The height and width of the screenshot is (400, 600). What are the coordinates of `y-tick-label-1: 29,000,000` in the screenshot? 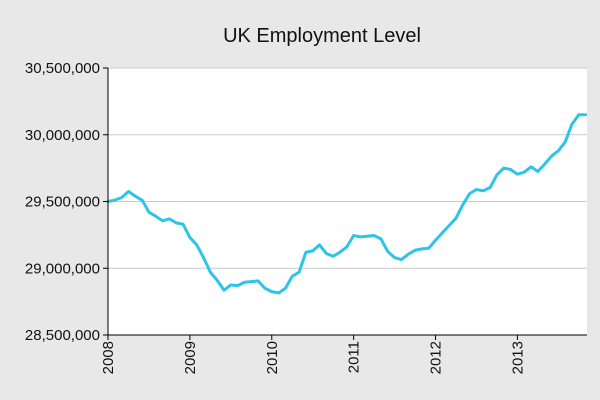 It's located at (62, 268).